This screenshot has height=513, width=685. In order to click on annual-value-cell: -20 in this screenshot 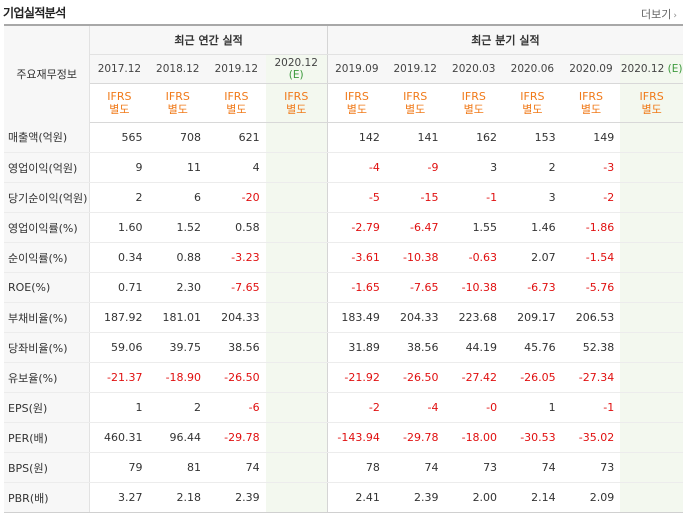, I will do `click(236, 197)`.